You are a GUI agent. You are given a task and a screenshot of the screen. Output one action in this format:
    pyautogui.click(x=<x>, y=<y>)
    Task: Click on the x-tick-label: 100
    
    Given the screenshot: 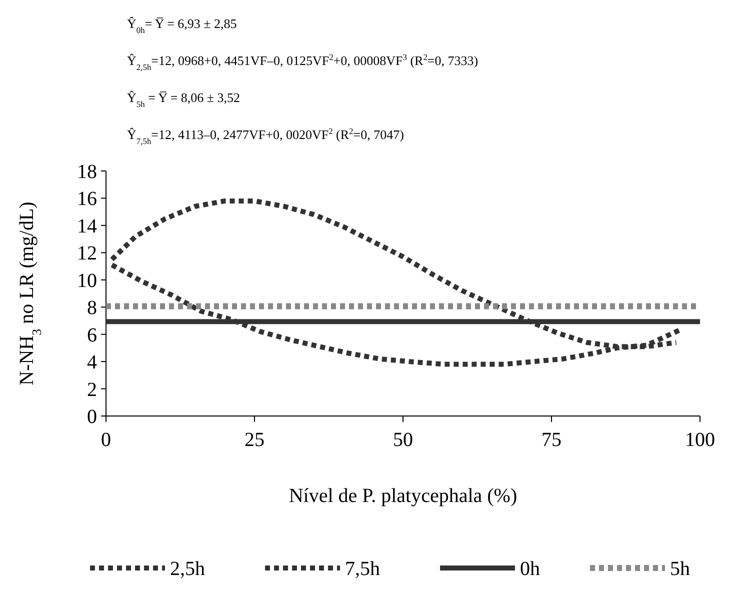 What is the action you would take?
    pyautogui.click(x=700, y=440)
    